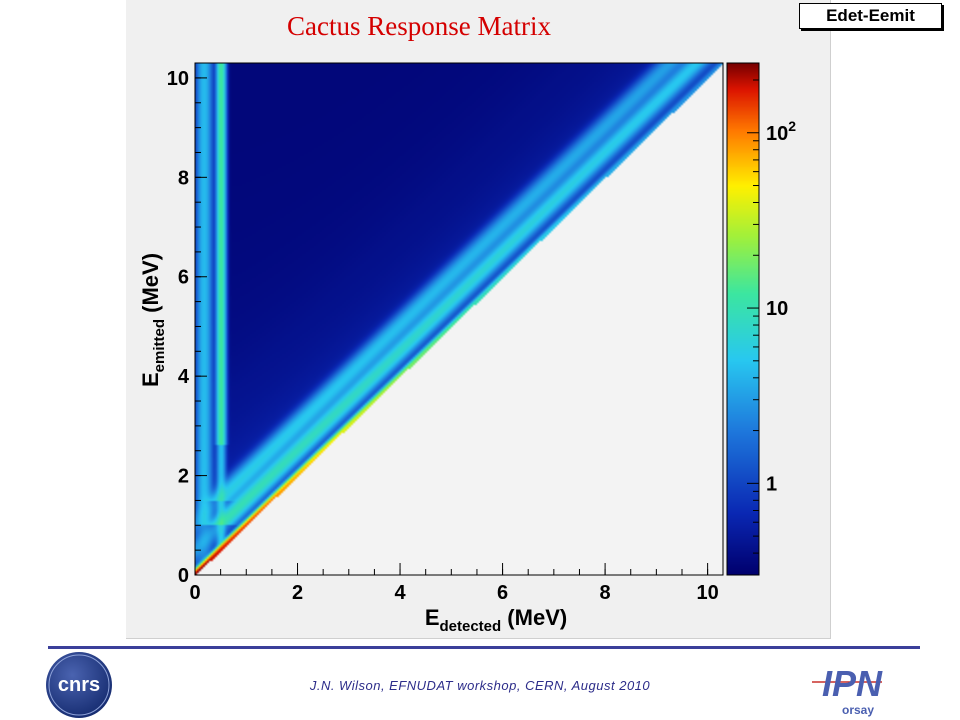  I want to click on y-axis-ticks: 0 2 4 6 8 10, so click(187, 327).